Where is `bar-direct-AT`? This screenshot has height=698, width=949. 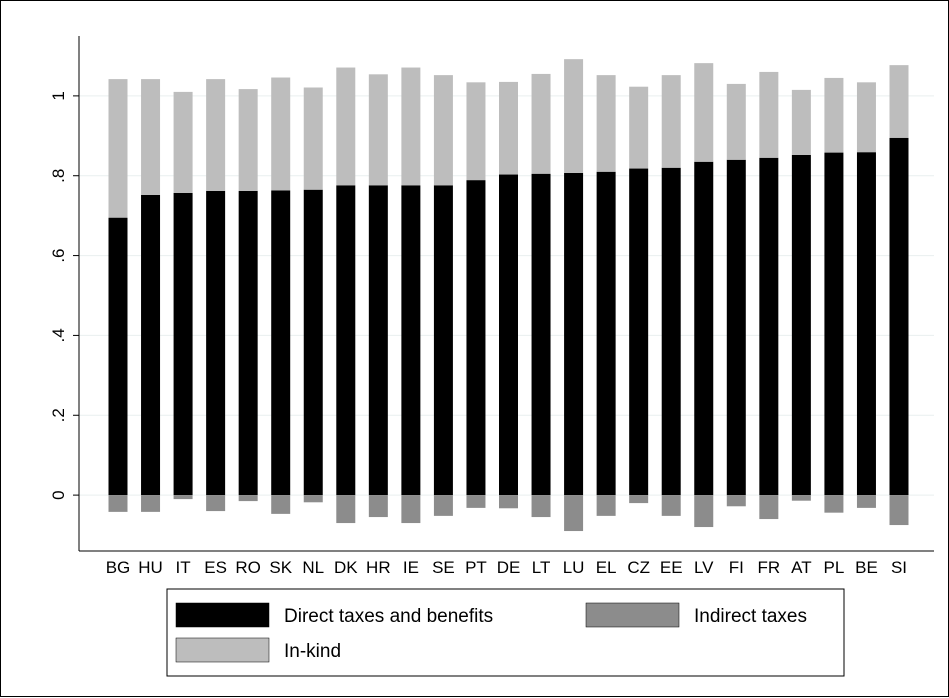 bar-direct-AT is located at coordinates (801, 325).